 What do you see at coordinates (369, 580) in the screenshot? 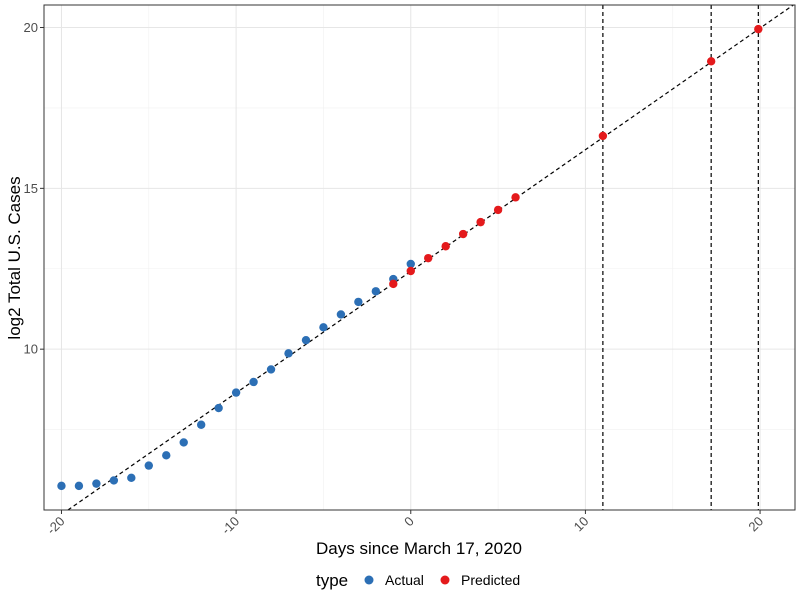
I see `legend-key-actual` at bounding box center [369, 580].